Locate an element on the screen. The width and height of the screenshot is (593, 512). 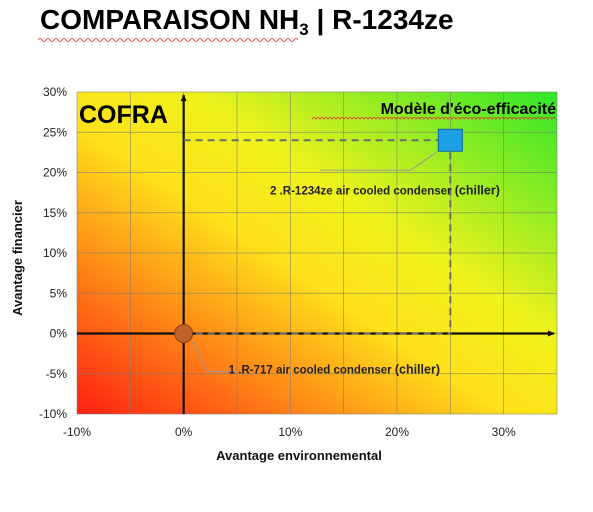
y-tick-label: 5% is located at coordinates (59, 293).